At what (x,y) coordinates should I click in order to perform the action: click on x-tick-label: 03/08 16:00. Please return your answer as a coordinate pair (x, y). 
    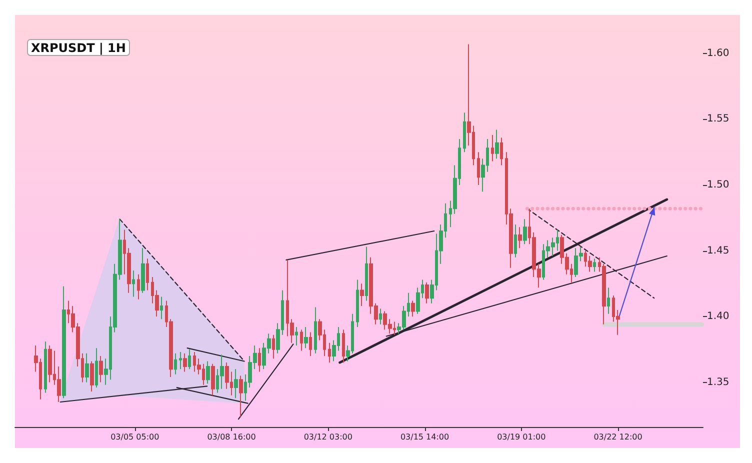
    Looking at the image, I should click on (231, 437).